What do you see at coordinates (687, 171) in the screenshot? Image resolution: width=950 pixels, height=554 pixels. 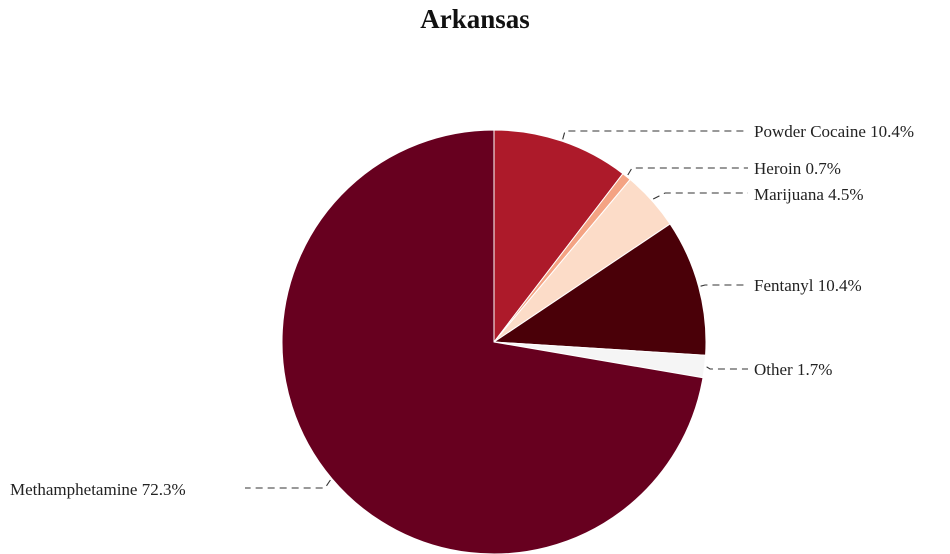 I see `leader-line-heroin` at bounding box center [687, 171].